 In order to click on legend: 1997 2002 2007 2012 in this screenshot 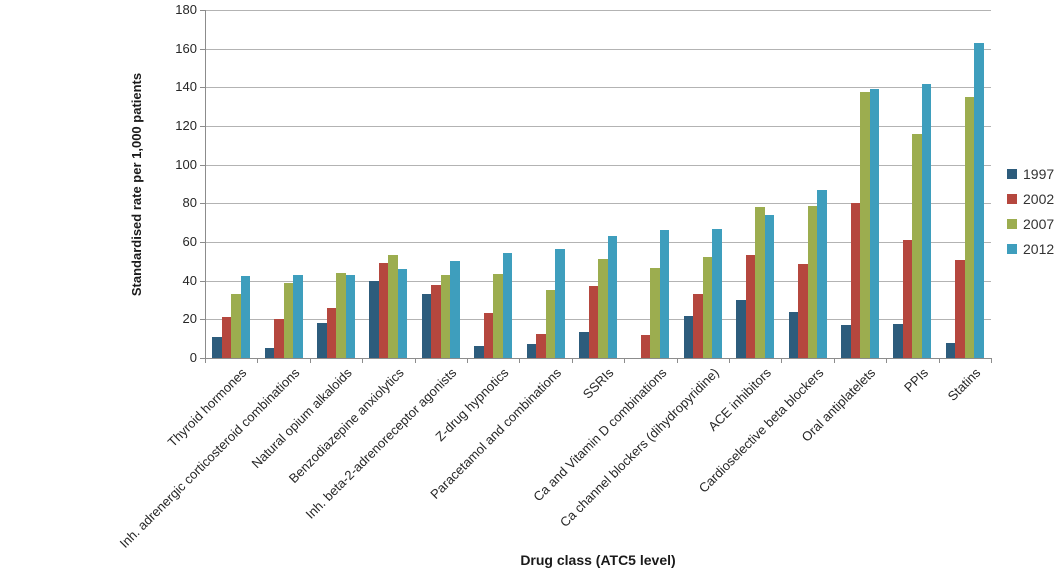, I will do `click(1030, 212)`.